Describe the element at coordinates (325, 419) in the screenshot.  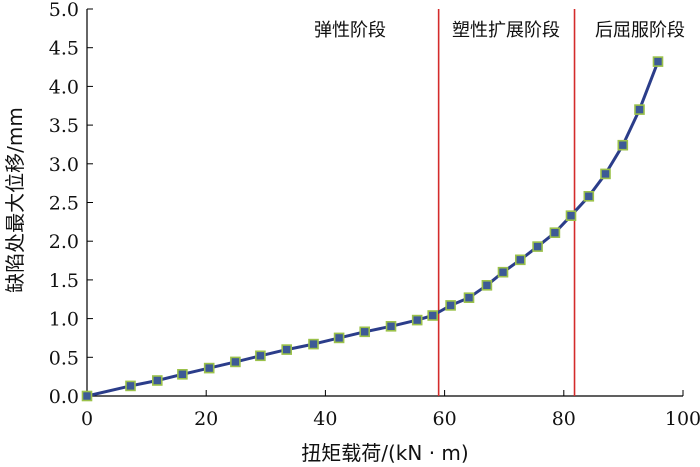
I see `x-tick-label: 40` at that location.